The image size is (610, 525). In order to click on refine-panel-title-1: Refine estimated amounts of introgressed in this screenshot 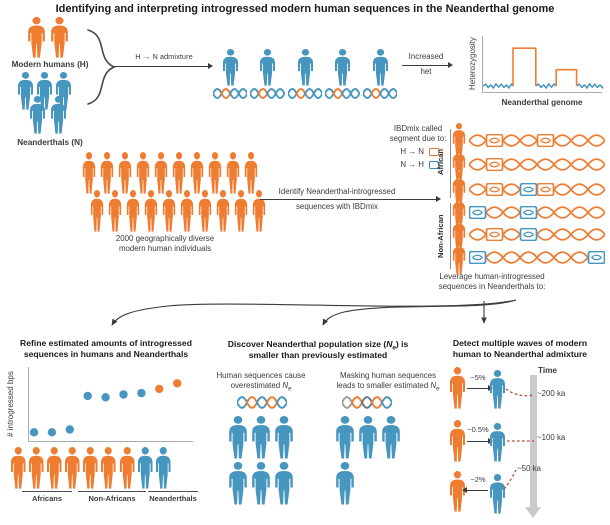, I will do `click(106, 343)`.